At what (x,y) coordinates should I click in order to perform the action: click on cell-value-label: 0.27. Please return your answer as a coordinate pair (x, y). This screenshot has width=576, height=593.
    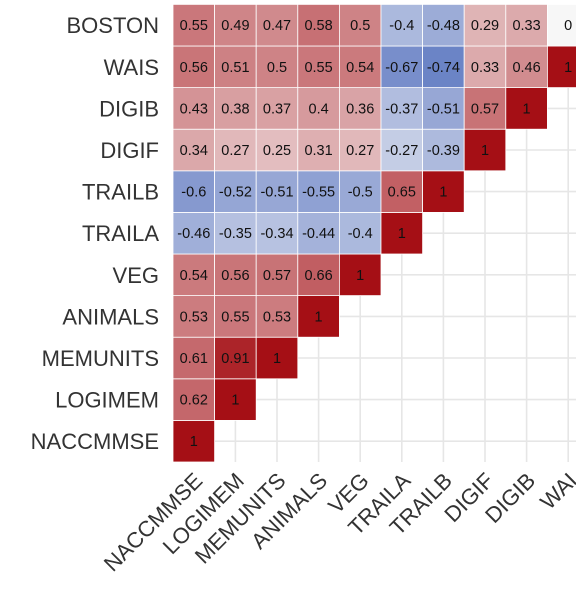
    Looking at the image, I should click on (235, 151).